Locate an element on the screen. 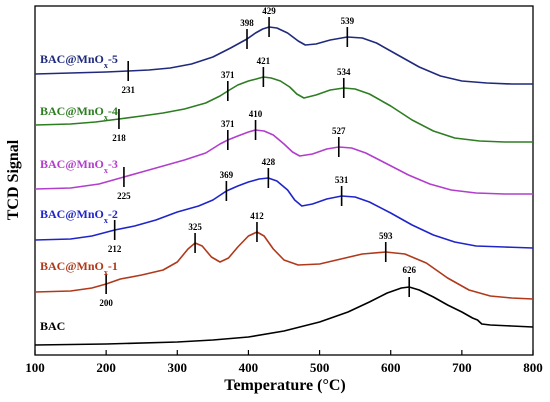 This screenshot has width=550, height=402. x-tick-label-1: 200 is located at coordinates (106, 367).